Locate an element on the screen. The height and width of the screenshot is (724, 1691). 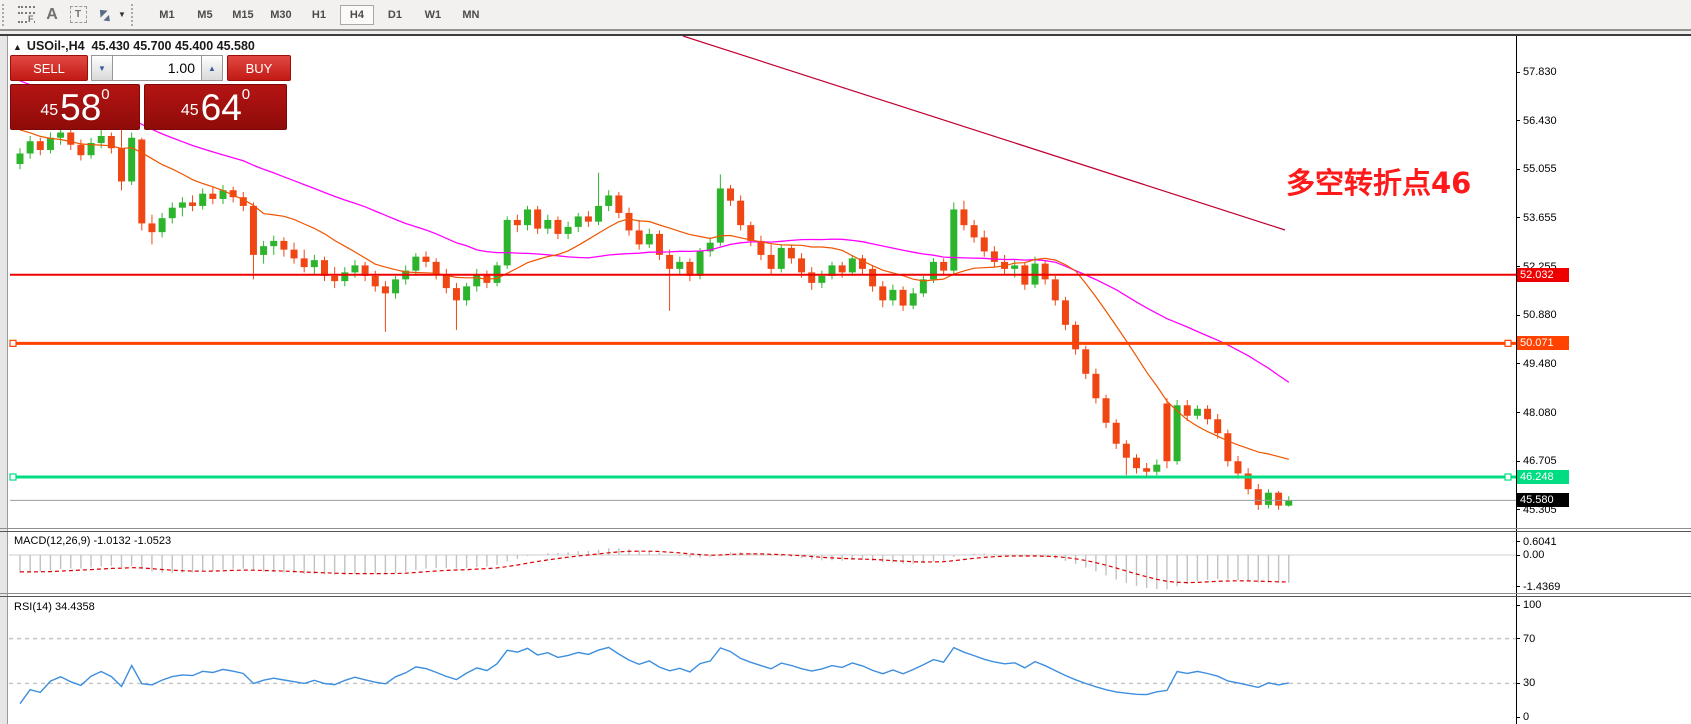
price-tick-label: 57.830 is located at coordinates (1540, 72).